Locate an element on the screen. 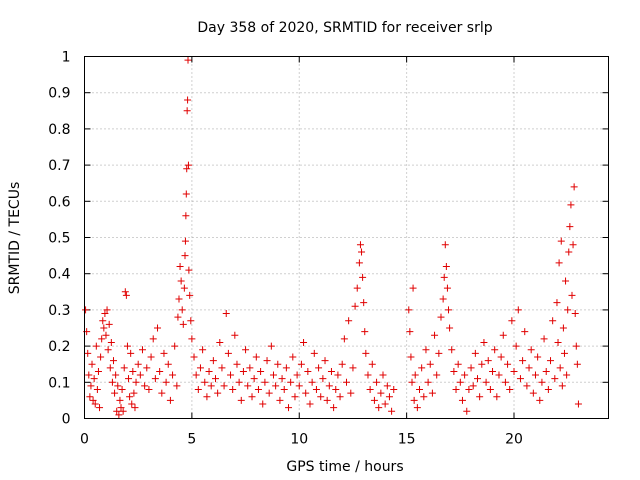 The image size is (640, 480). y-tick-label: 0.6 is located at coordinates (59, 202).